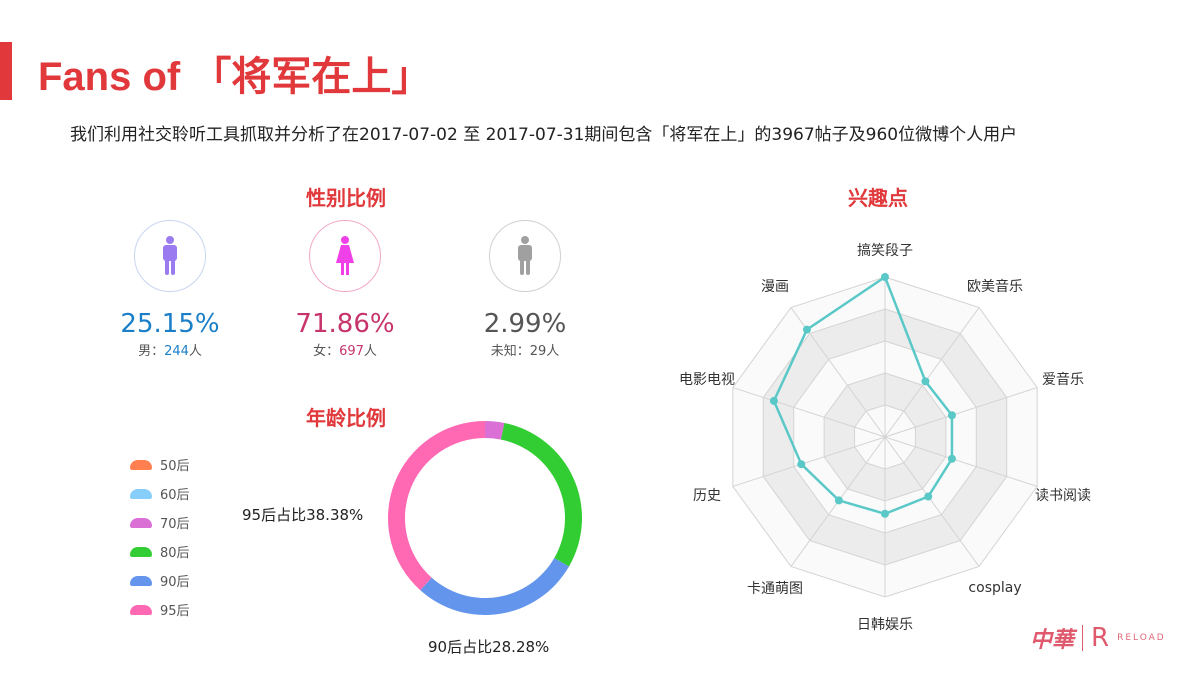 Image resolution: width=1200 pixels, height=675 pixels. I want to click on radar-axis-label: 爱音乐, so click(1063, 380).